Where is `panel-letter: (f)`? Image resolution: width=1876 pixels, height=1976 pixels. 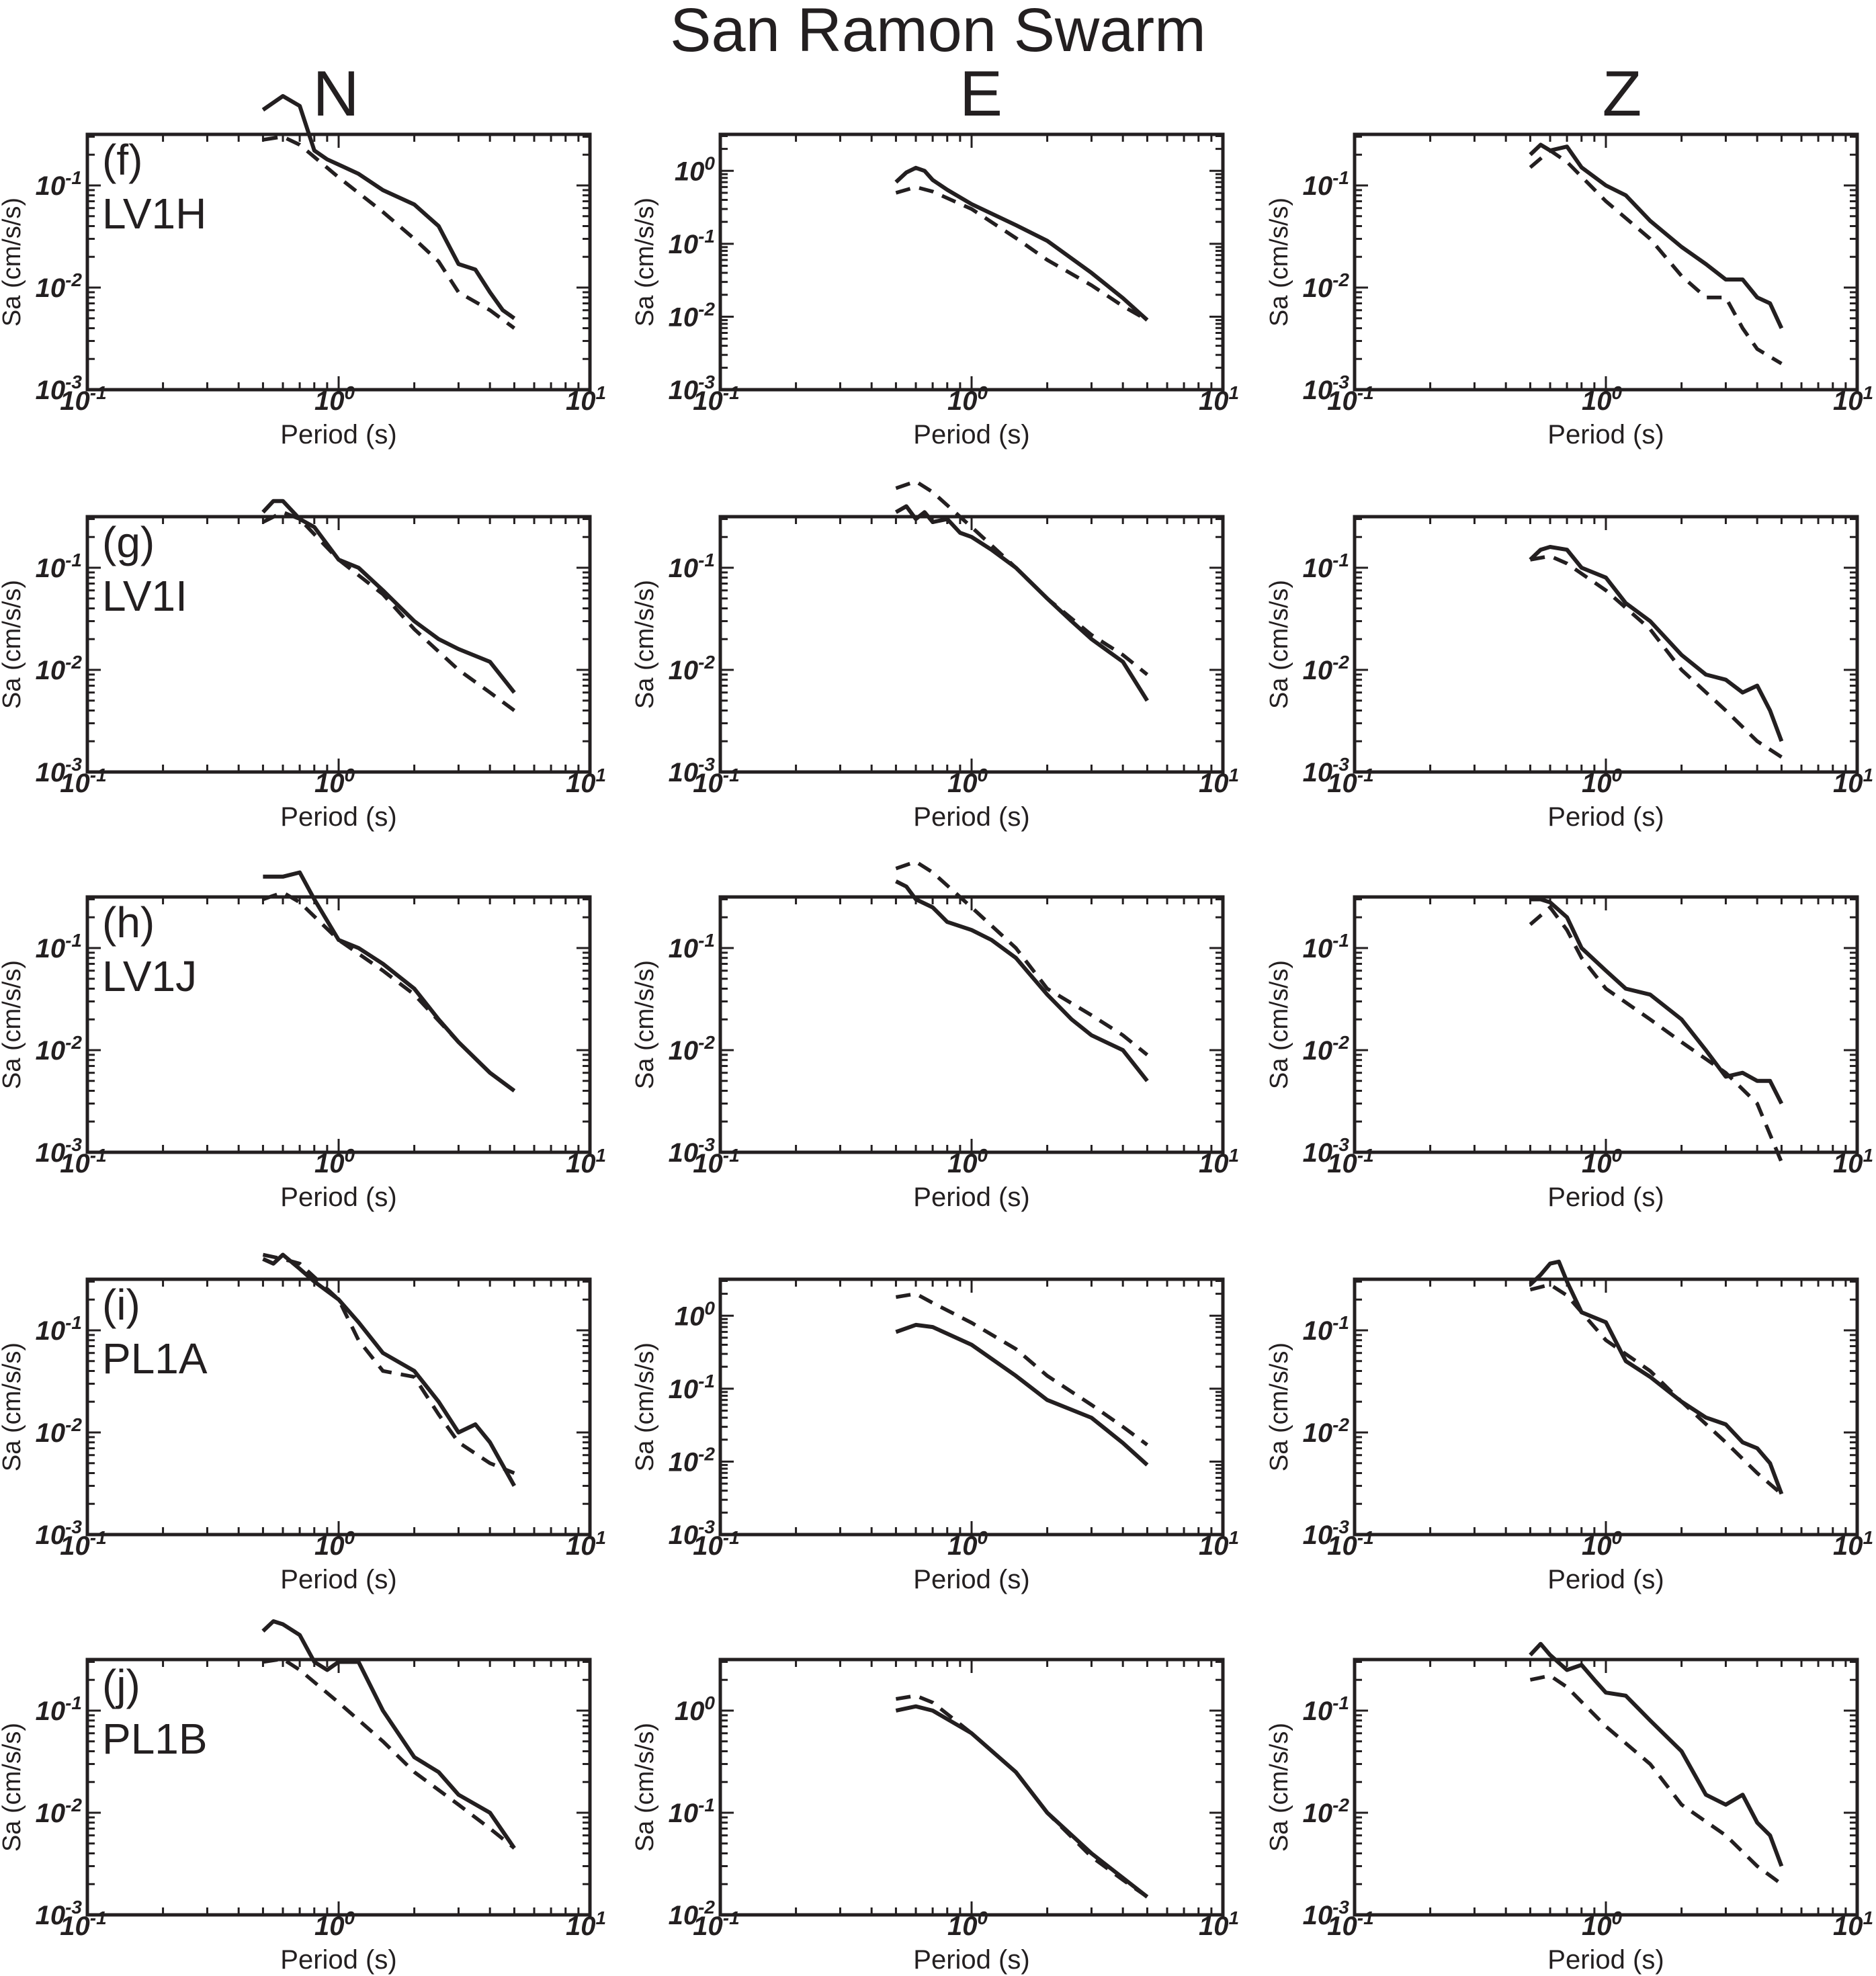
panel-letter: (f) is located at coordinates (122, 160).